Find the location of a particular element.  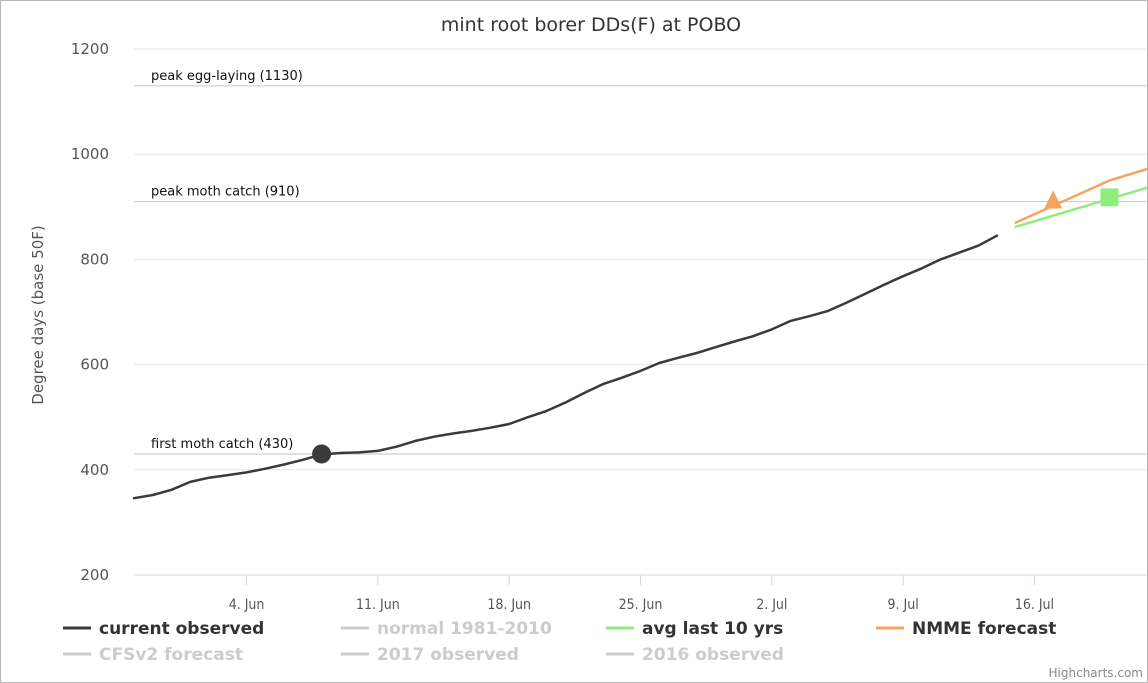

legend-item-nmme-forecast: NMME forecast is located at coordinates (966, 629).